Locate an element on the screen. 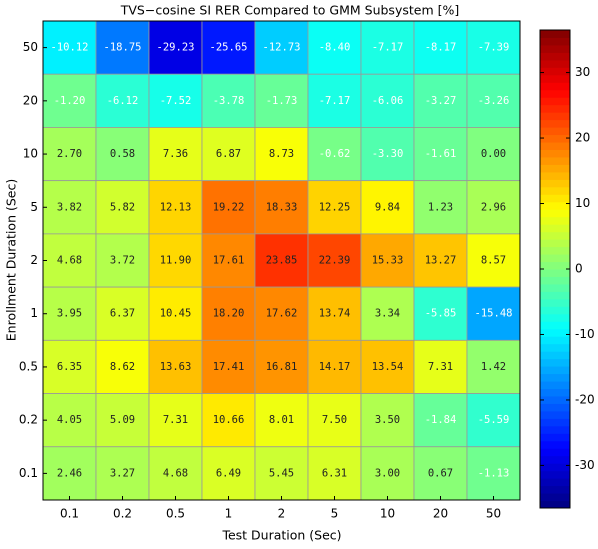 The image size is (598, 549). cell-label: 6.35 is located at coordinates (69, 367).